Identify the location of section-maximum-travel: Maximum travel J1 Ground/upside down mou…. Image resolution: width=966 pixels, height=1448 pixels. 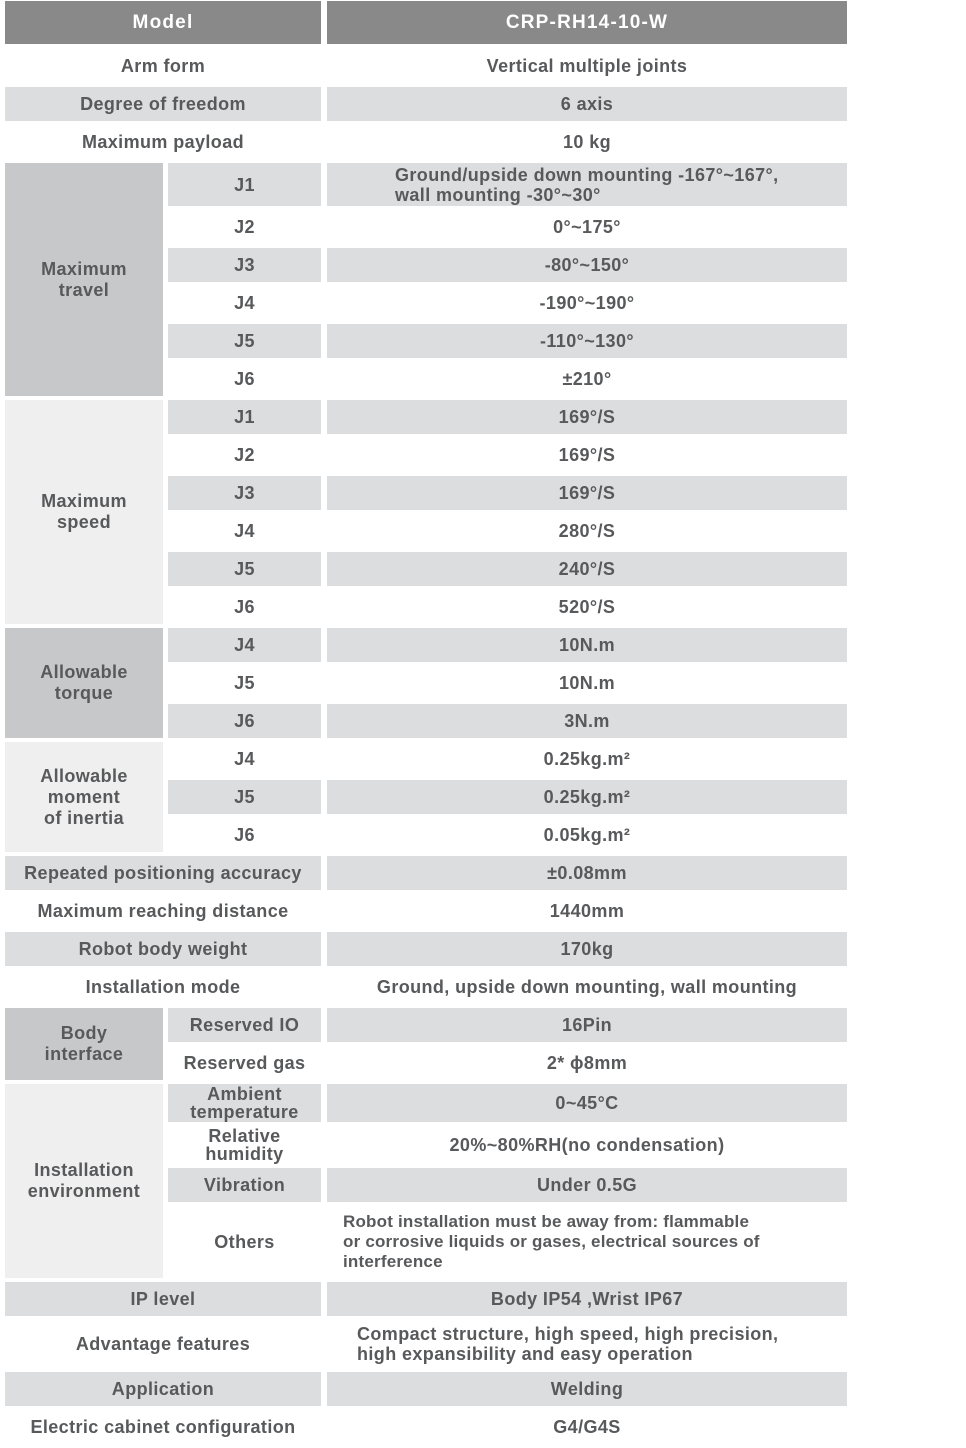
(426, 279).